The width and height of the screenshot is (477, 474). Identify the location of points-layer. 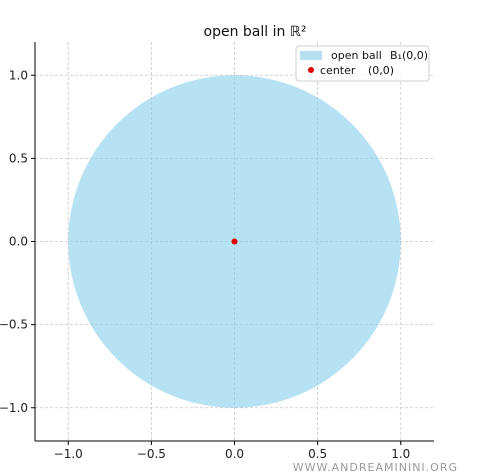
(234, 241).